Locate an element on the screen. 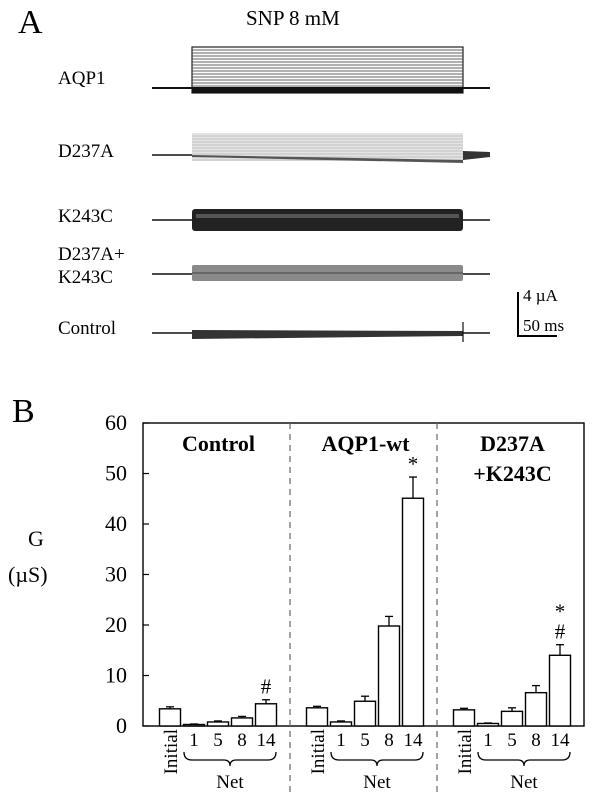 The height and width of the screenshot is (798, 600). trace-control is located at coordinates (321, 332).